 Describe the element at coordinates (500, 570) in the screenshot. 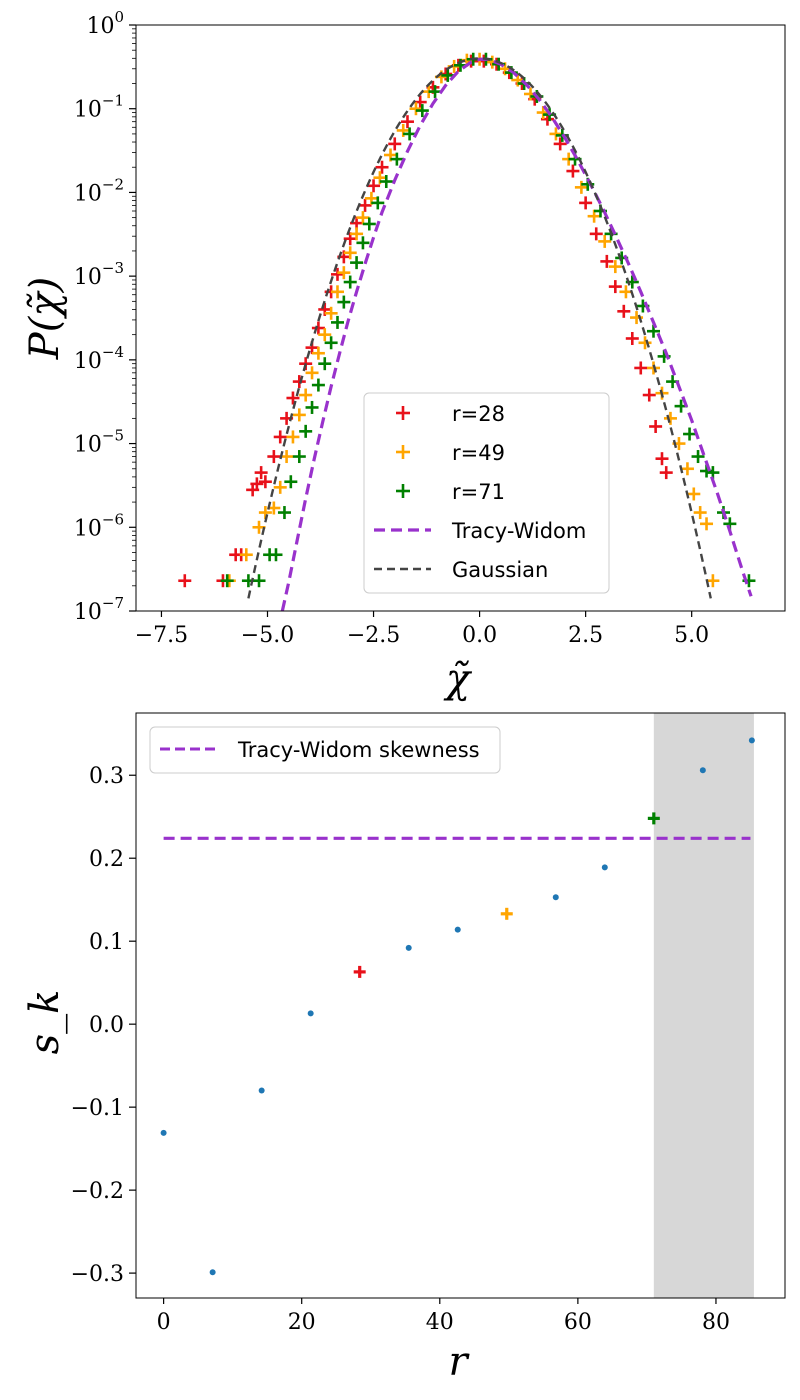

I see `top-legend-label-gaussian: Gaussian` at that location.